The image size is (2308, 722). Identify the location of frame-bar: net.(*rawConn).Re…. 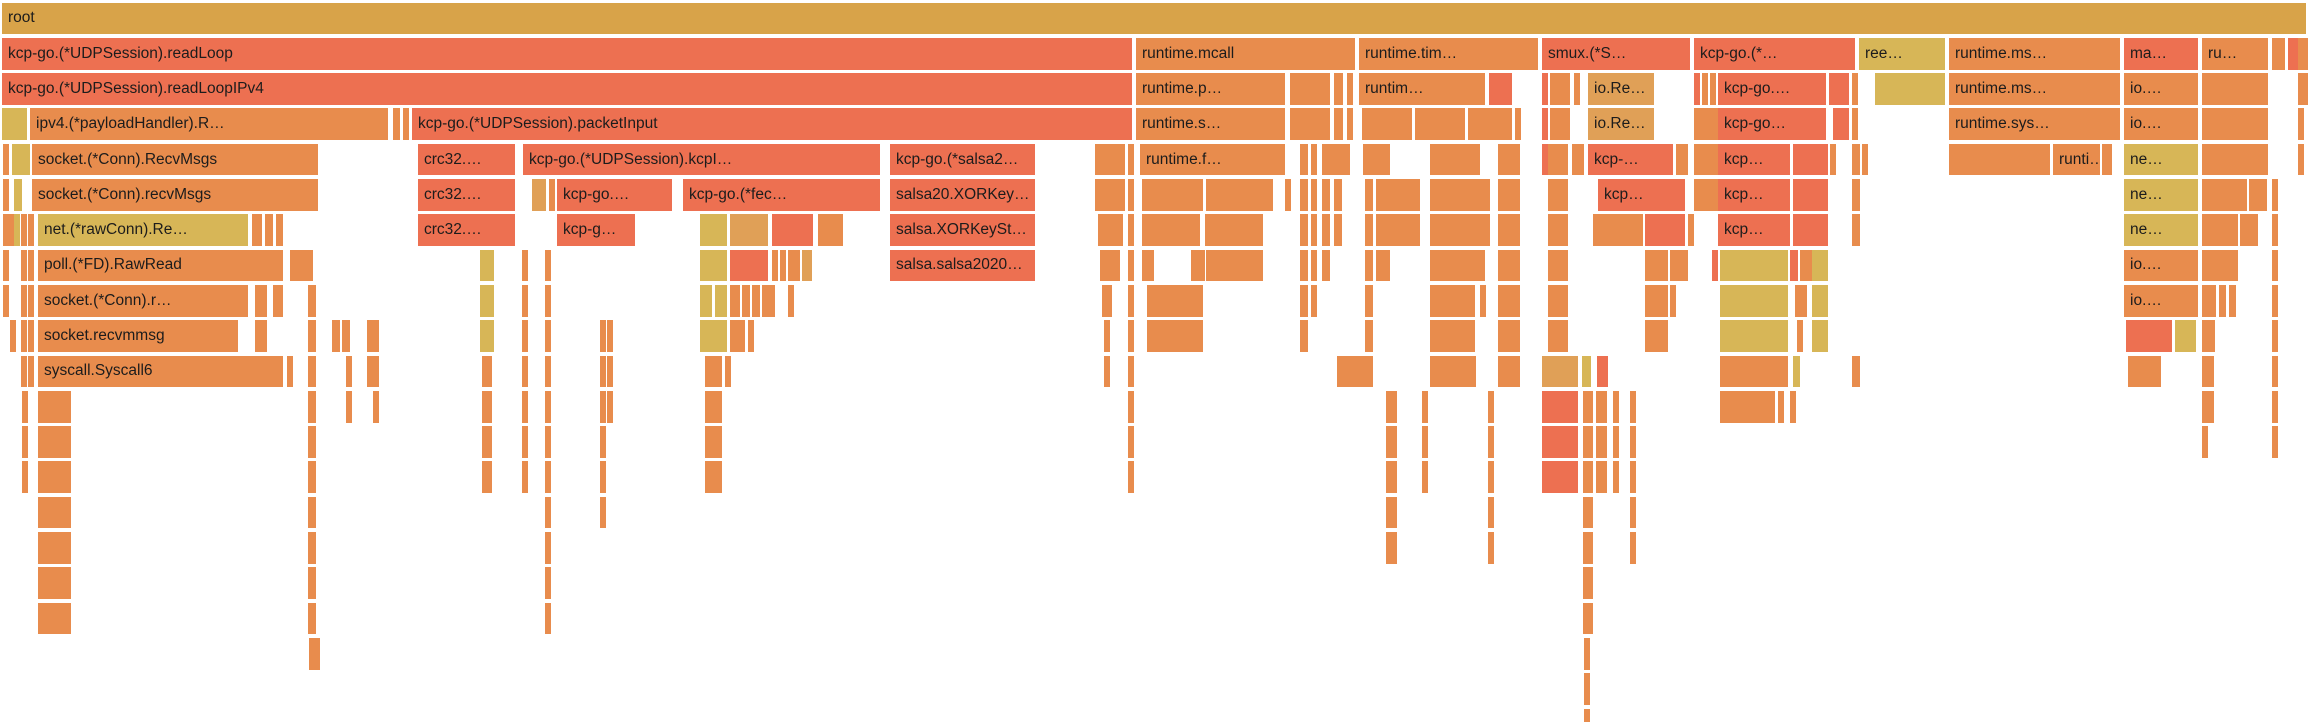
(143, 230).